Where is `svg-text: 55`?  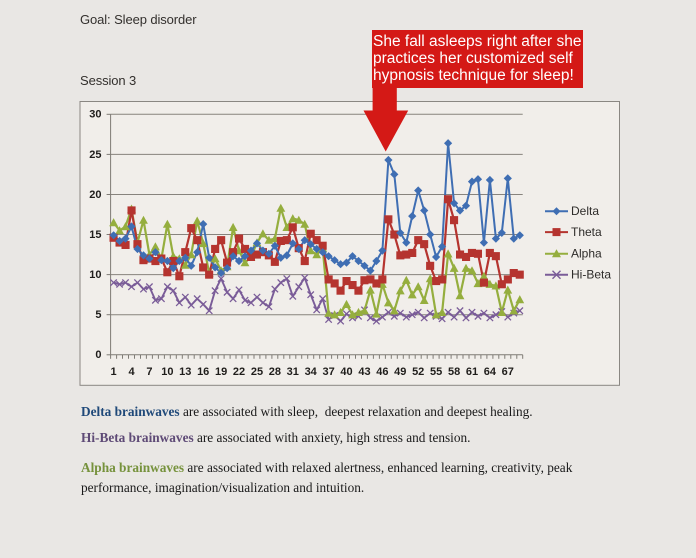
svg-text: 55 is located at coordinates (436, 372).